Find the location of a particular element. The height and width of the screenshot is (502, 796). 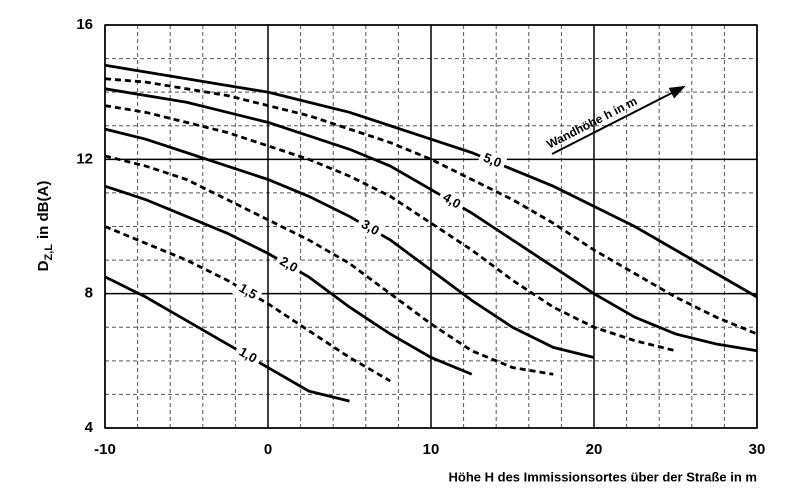

curve-label: 5,0 is located at coordinates (492, 160).